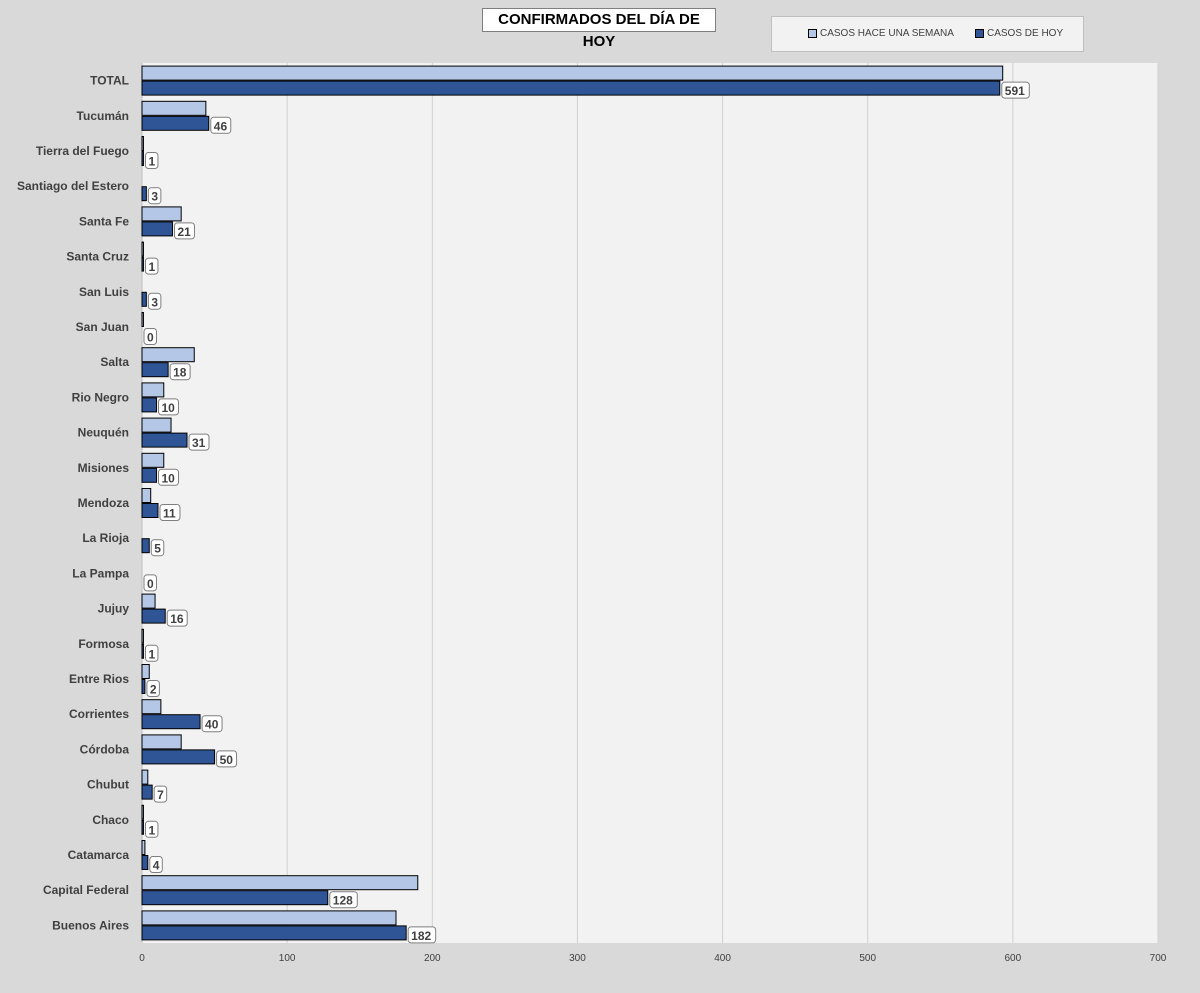  Describe the element at coordinates (104, 292) in the screenshot. I see `category-label: San Luis` at that location.